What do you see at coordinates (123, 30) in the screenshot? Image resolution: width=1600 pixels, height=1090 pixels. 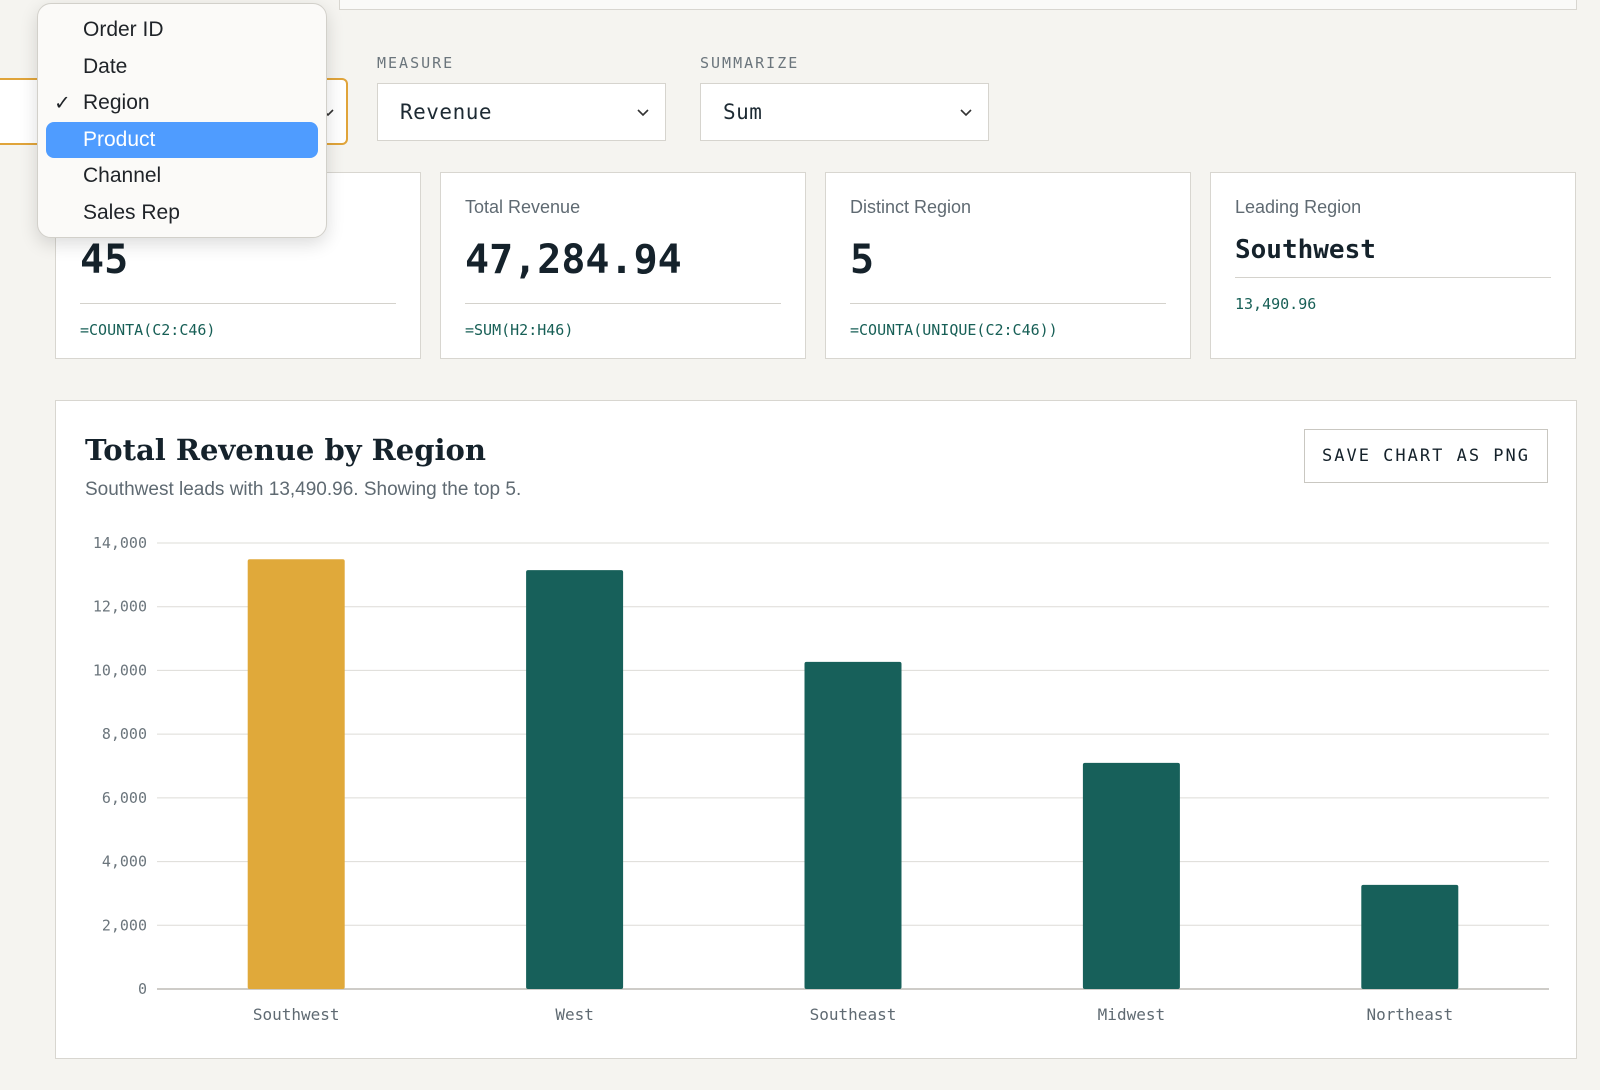 I see `menu-item-label: Order ID` at bounding box center [123, 30].